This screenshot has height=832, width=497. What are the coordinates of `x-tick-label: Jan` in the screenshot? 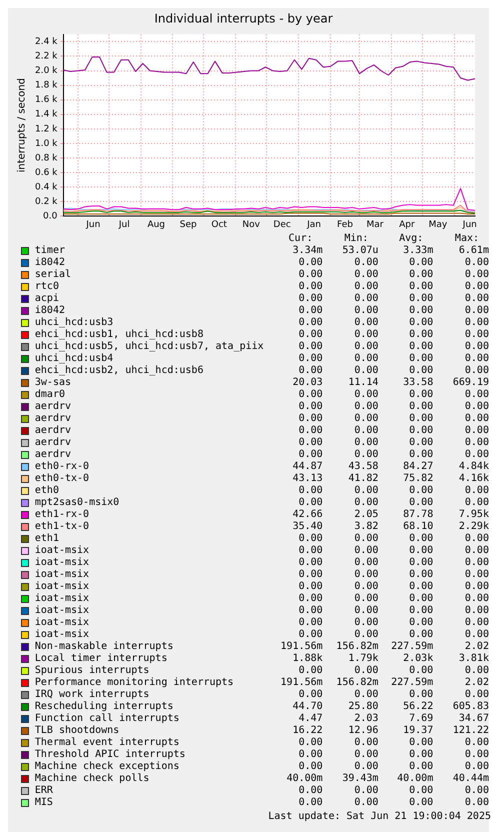 It's located at (314, 225).